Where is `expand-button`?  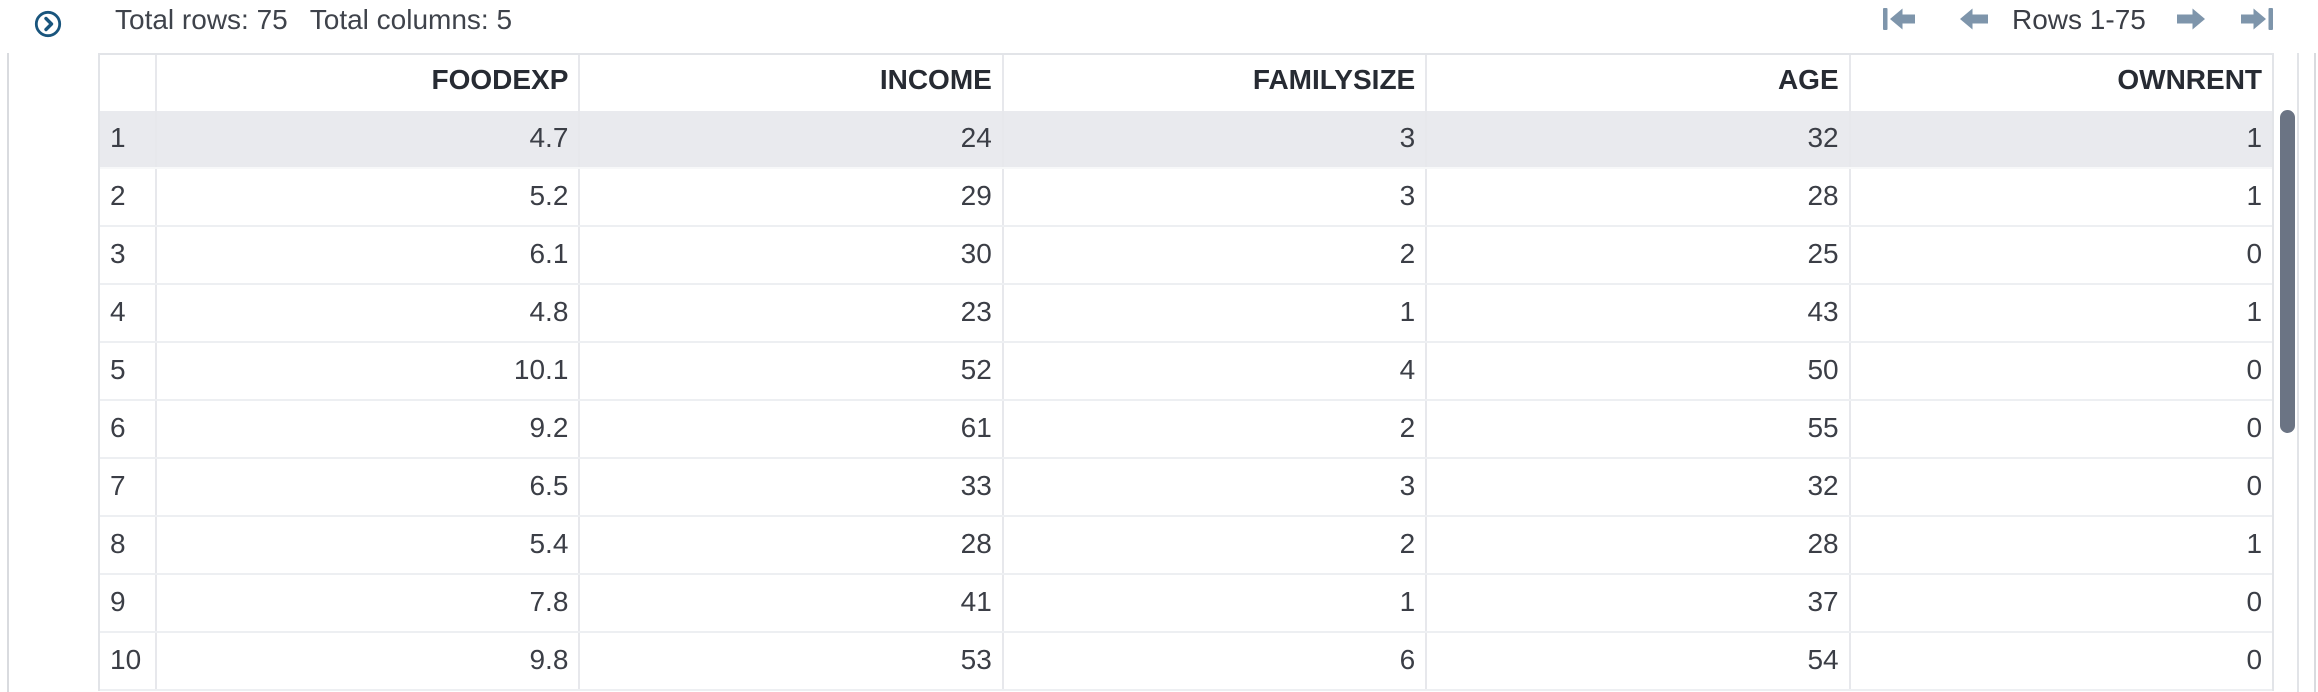 expand-button is located at coordinates (48, 24).